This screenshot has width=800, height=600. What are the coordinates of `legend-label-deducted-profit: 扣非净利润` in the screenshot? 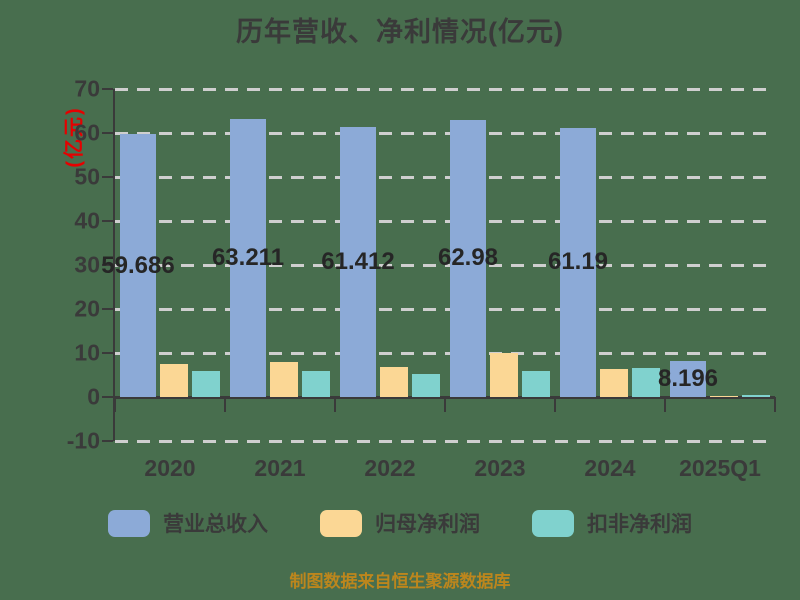 It's located at (639, 524).